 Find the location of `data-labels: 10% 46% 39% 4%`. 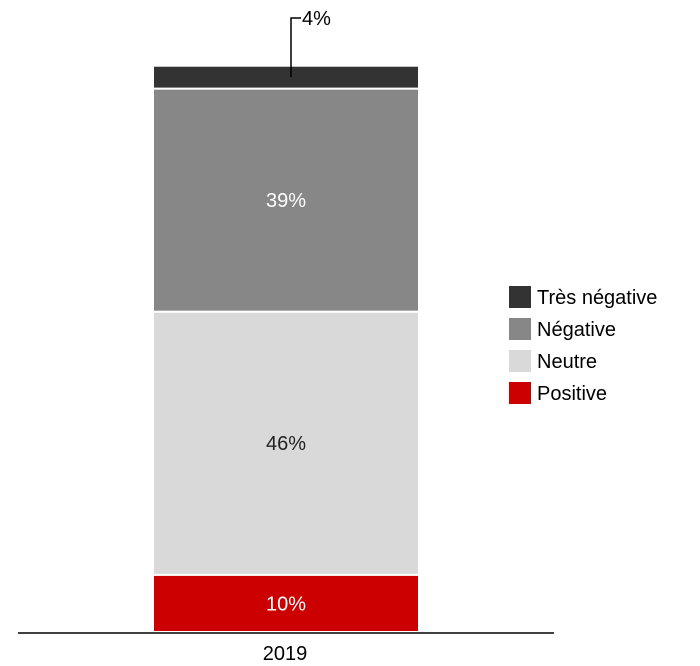

data-labels: 10% 46% 39% 4% is located at coordinates (298, 311).